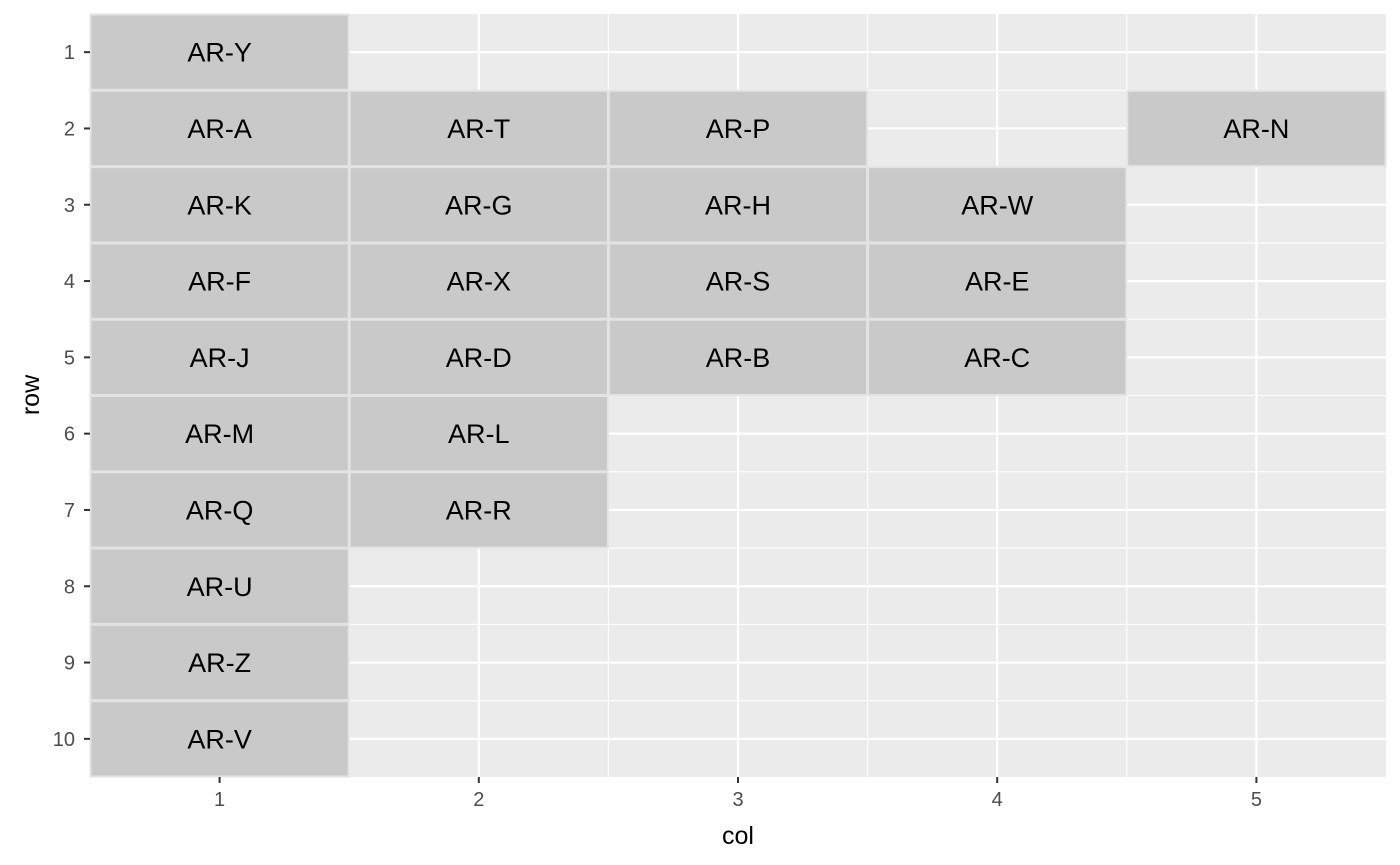 This screenshot has height=865, width=1400. What do you see at coordinates (69, 511) in the screenshot?
I see `y-tick-label: 7` at bounding box center [69, 511].